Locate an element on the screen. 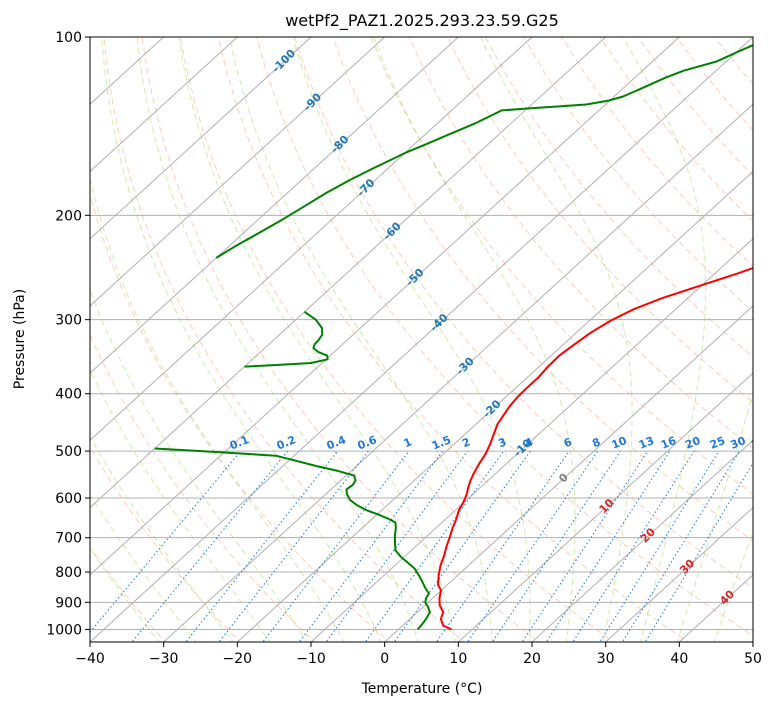 The width and height of the screenshot is (775, 708). y-tick-label: 800 is located at coordinates (68, 573).